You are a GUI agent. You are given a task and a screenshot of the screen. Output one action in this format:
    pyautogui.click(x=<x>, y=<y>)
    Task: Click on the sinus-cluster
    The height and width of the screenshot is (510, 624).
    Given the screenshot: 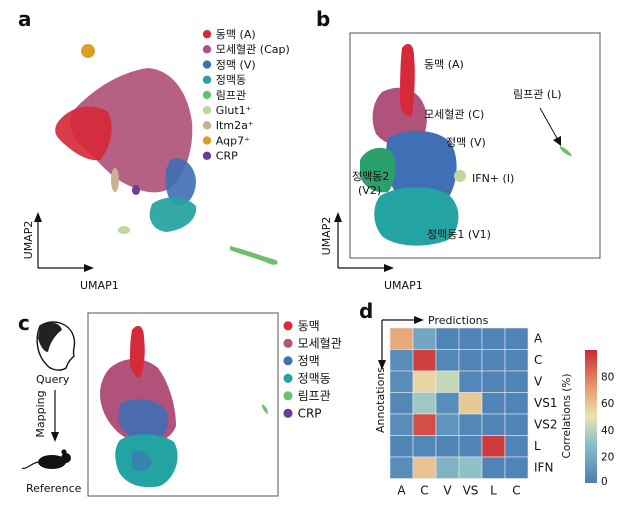 What is the action you would take?
    pyautogui.click(x=173, y=214)
    